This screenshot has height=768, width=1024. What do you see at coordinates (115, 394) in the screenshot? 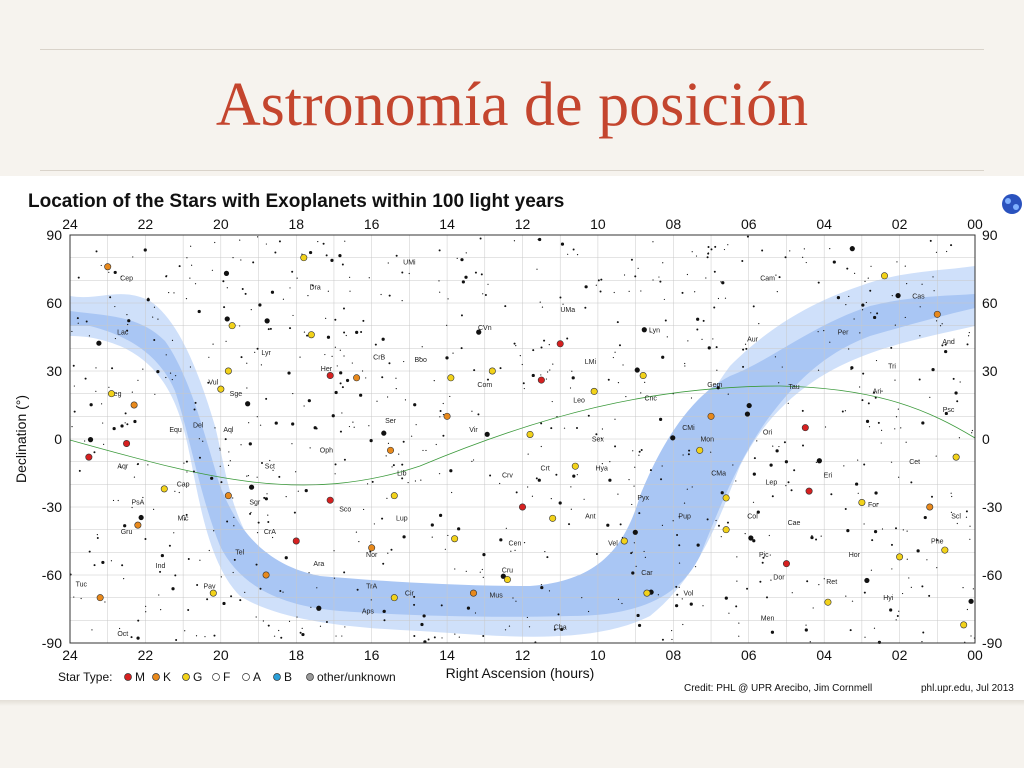
I see `constellation-label: Peg` at bounding box center [115, 394].